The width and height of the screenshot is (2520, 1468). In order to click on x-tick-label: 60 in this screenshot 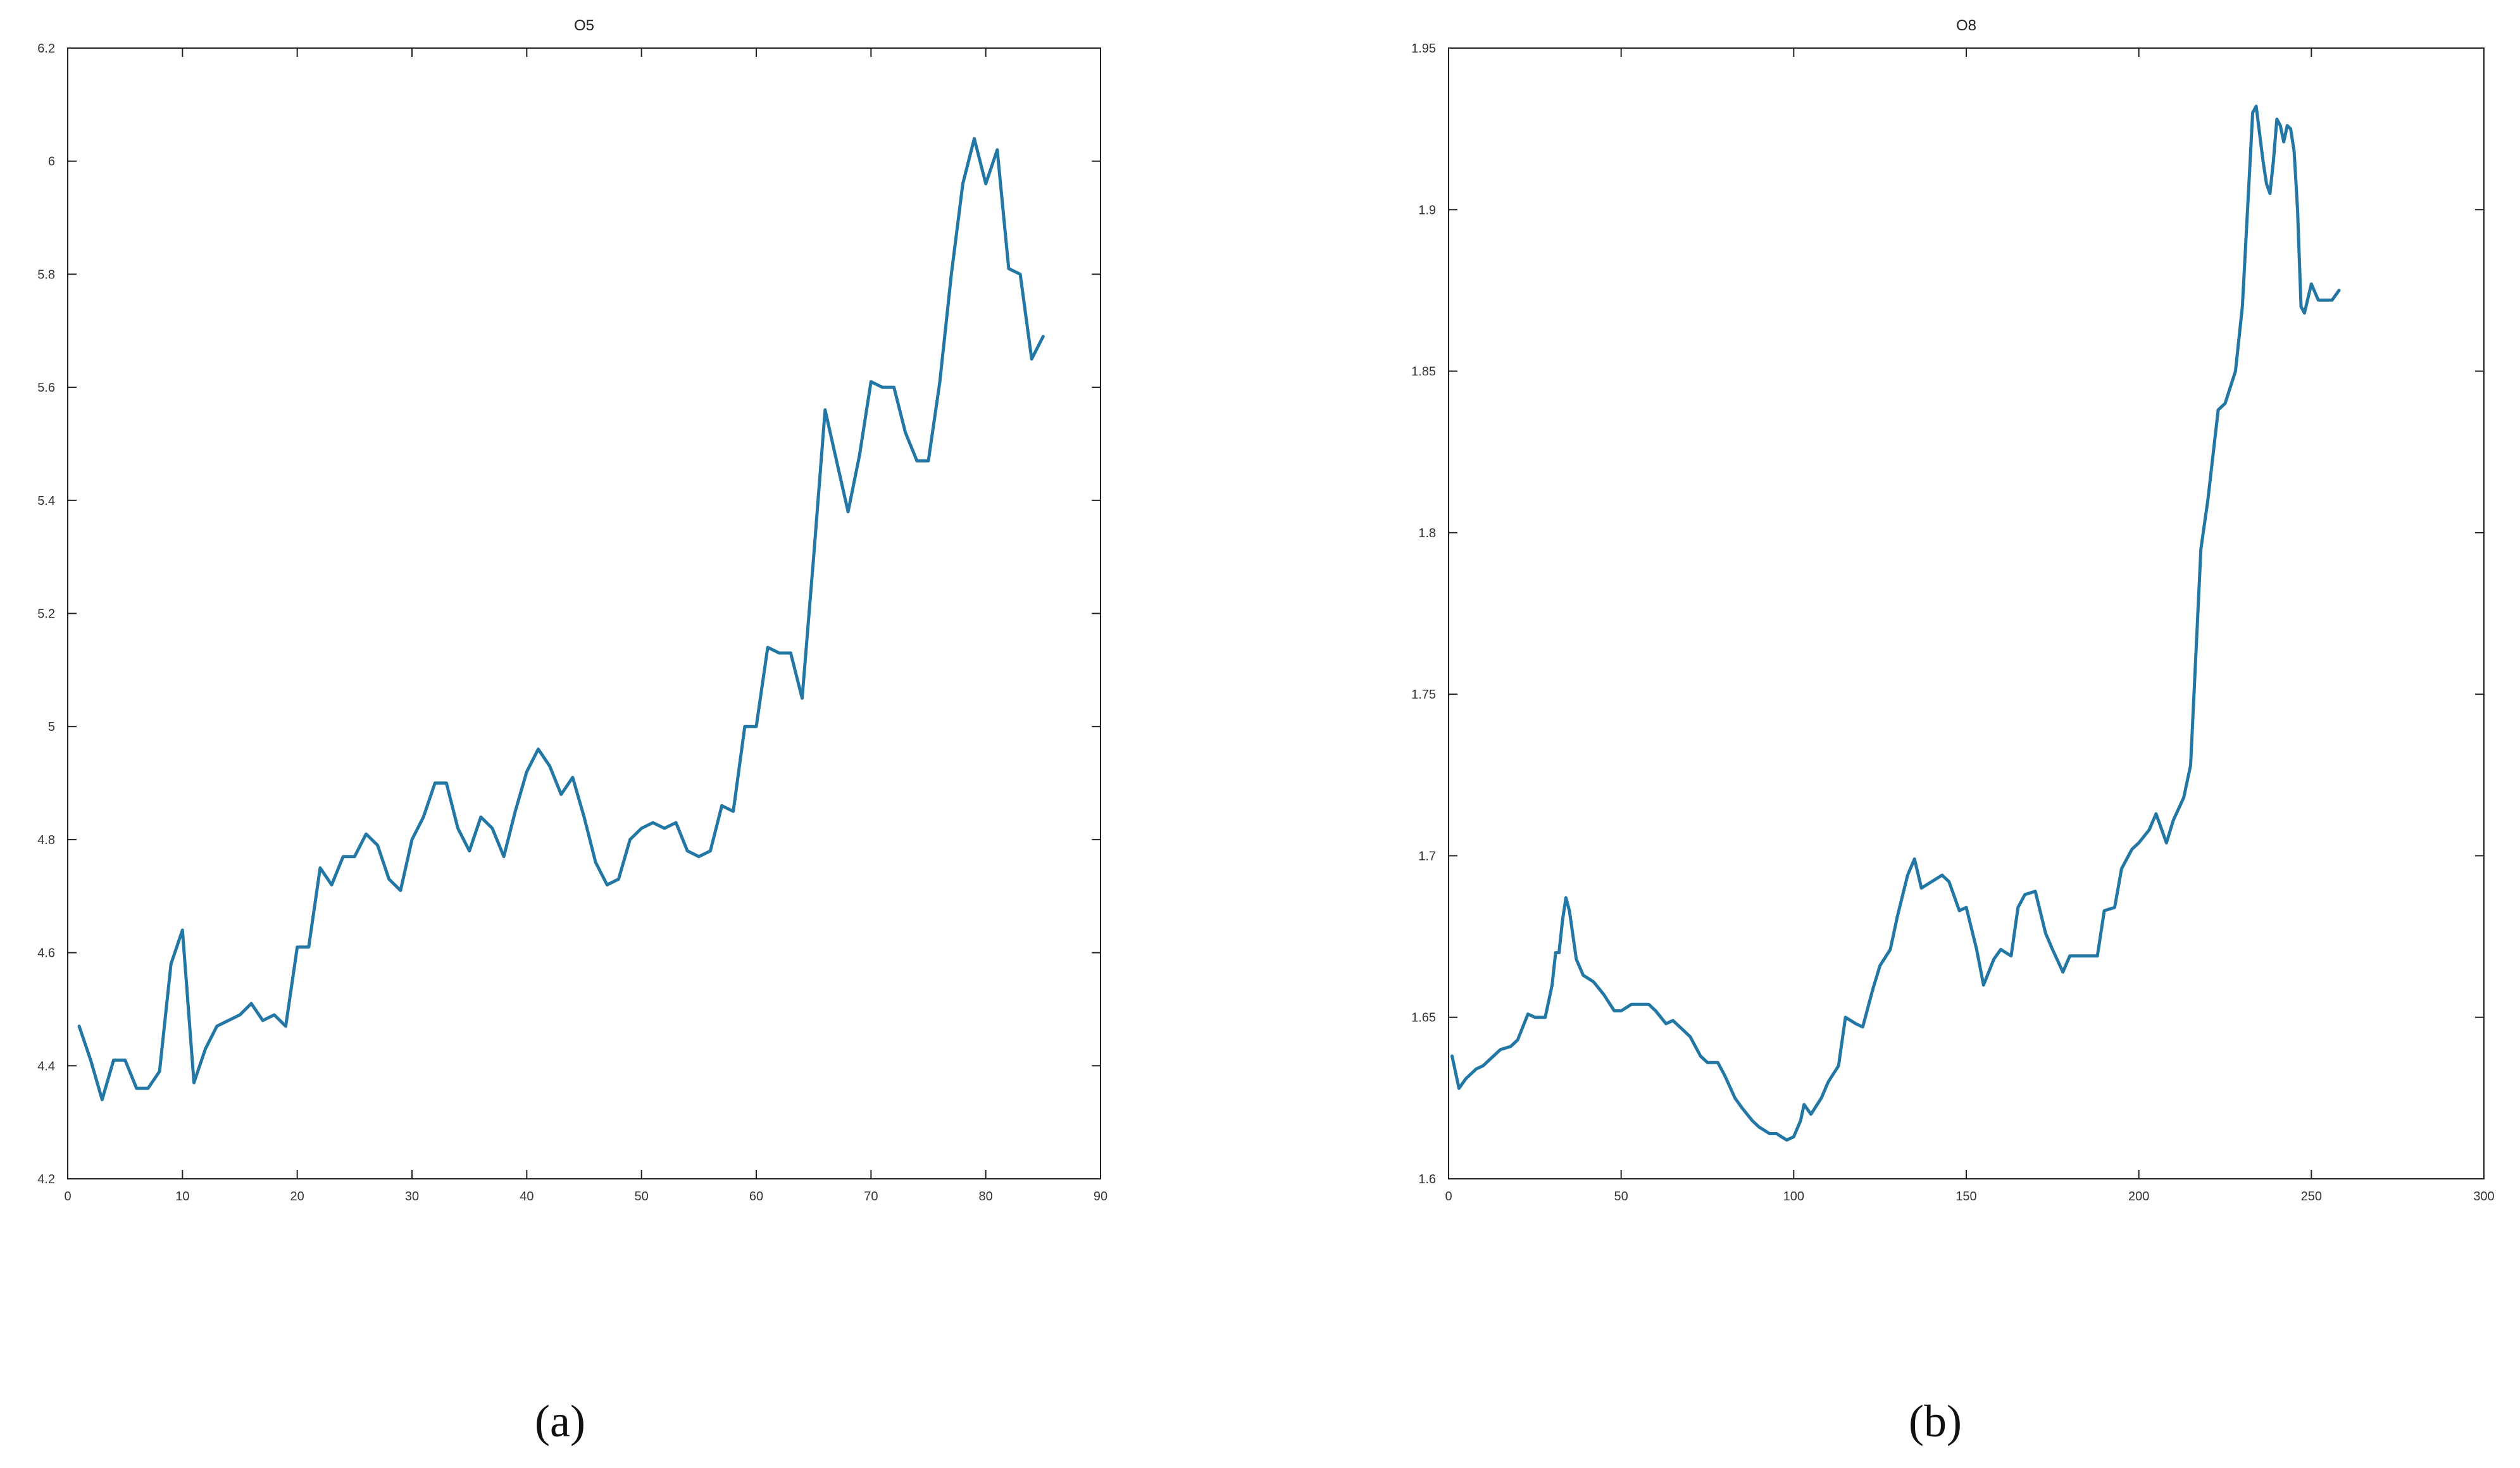, I will do `click(756, 1197)`.